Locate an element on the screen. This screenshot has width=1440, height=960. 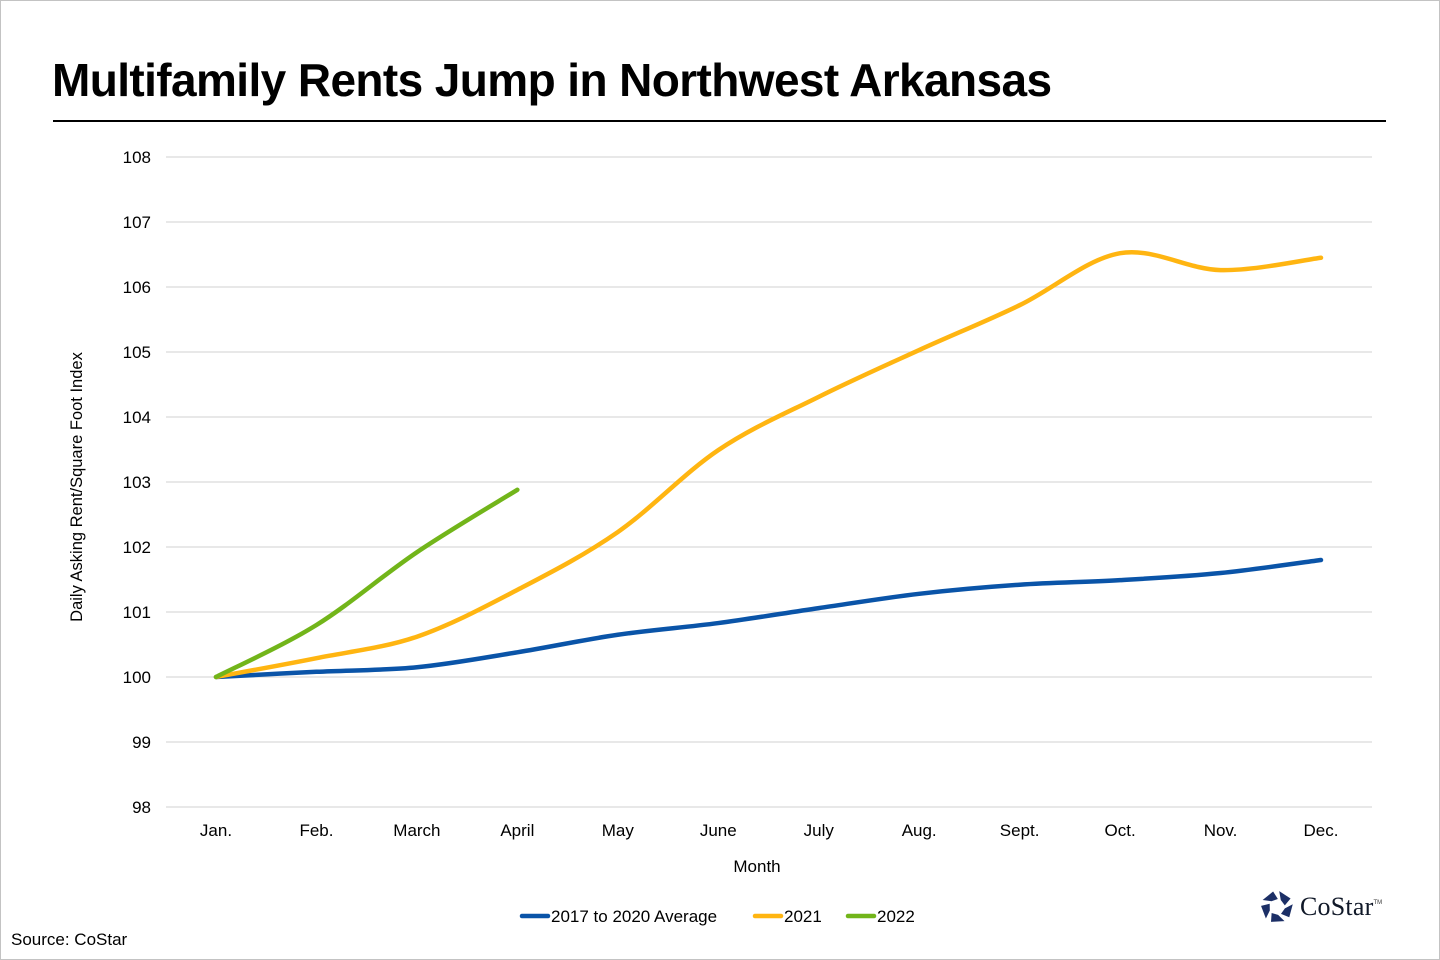
logo-wordmark: CoStar is located at coordinates (1337, 906).